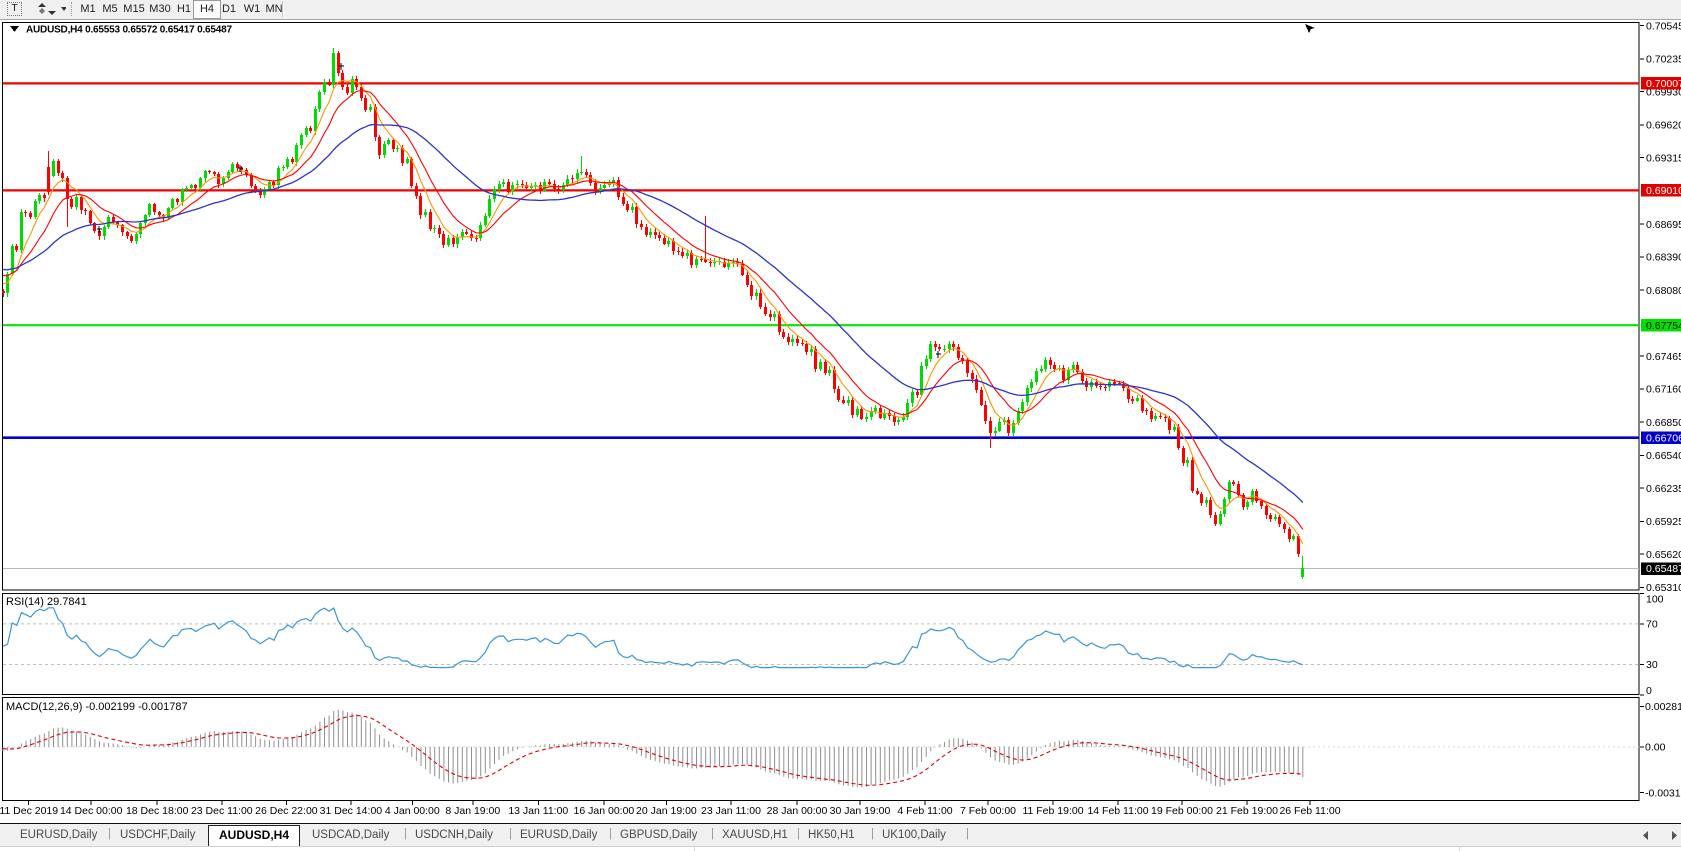 This screenshot has height=851, width=1681. What do you see at coordinates (1663, 326) in the screenshot?
I see `svg-text: 0.67754` at bounding box center [1663, 326].